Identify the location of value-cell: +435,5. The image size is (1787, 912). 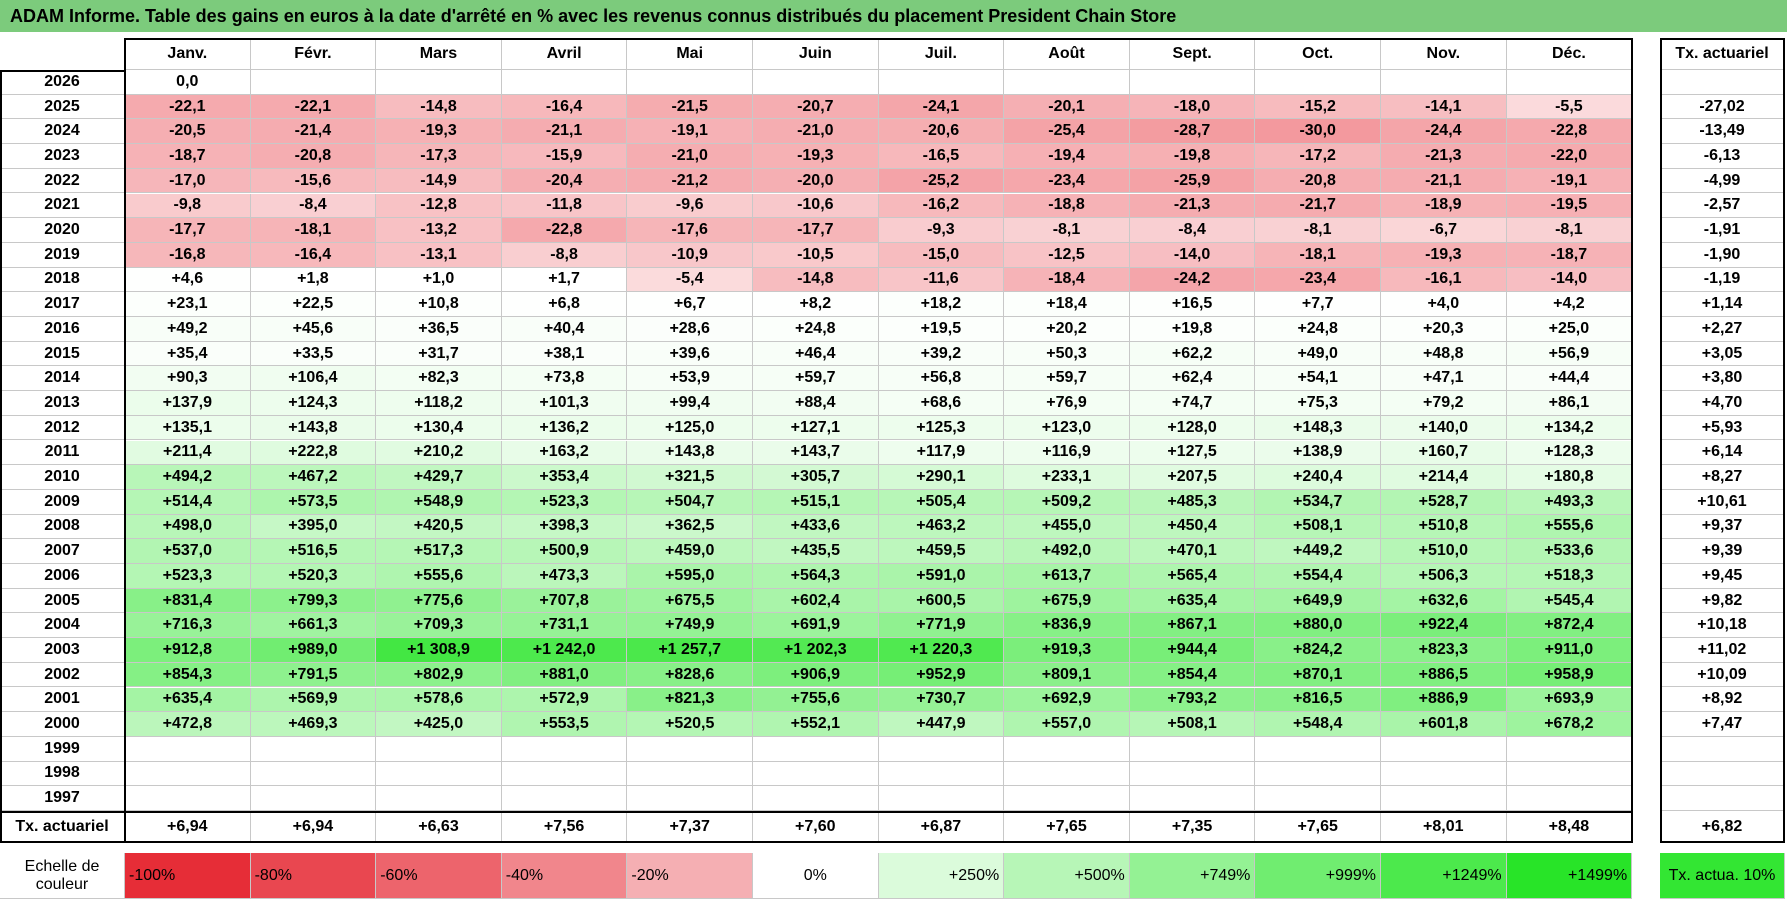
(816, 551).